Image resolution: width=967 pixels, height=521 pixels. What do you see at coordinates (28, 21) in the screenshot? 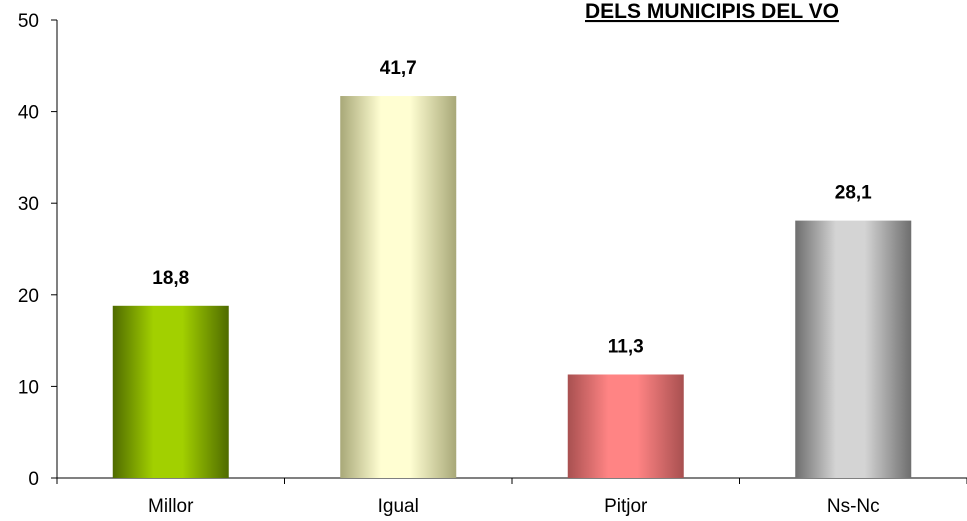
I see `y-tick-label: 50` at bounding box center [28, 21].